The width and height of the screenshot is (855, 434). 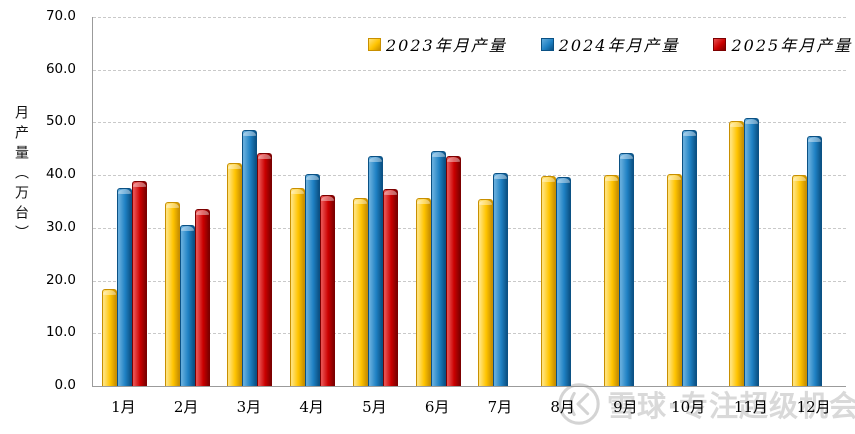 I want to click on y-tick-label: 0.0, so click(x=65, y=385).